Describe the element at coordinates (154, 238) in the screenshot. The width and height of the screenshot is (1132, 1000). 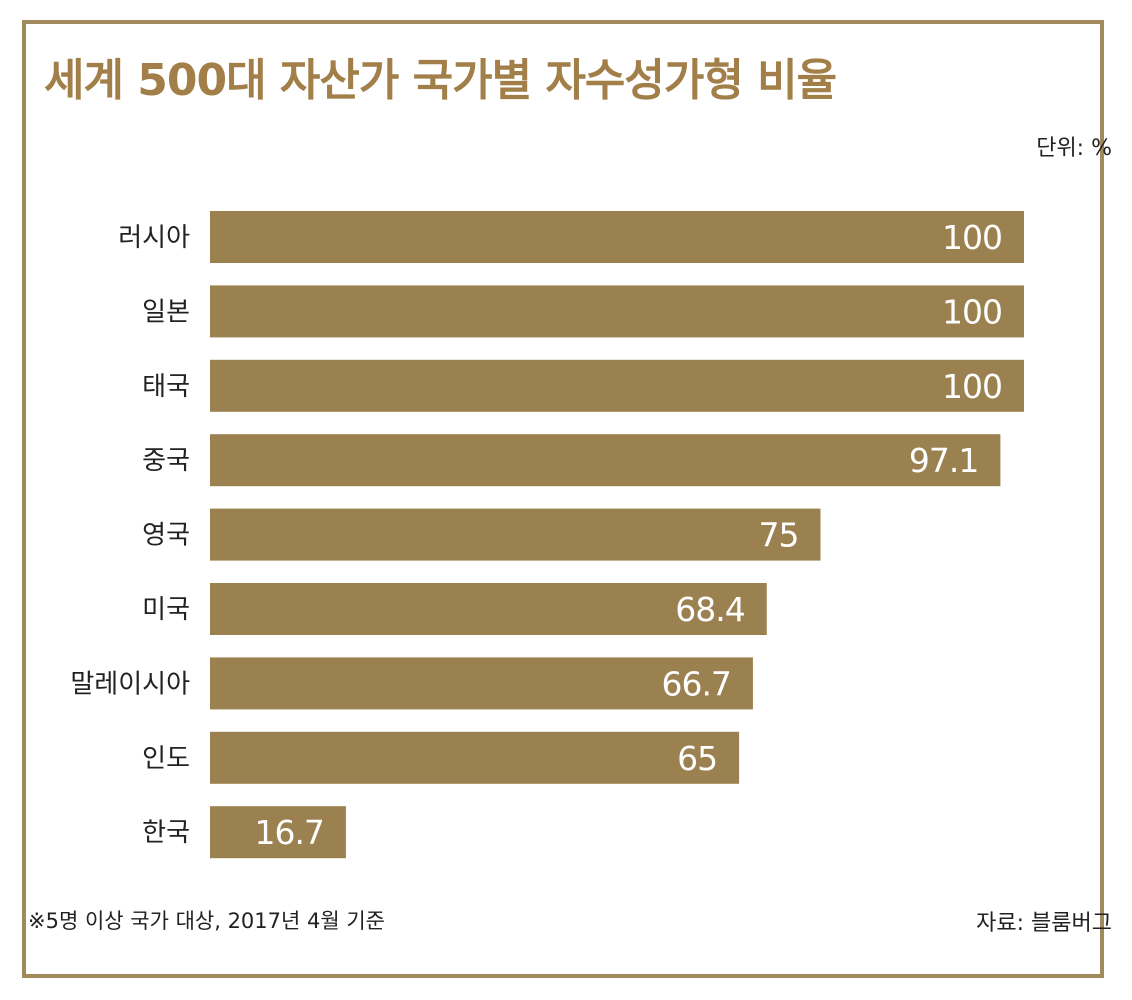
I see `category-label: 러시아` at that location.